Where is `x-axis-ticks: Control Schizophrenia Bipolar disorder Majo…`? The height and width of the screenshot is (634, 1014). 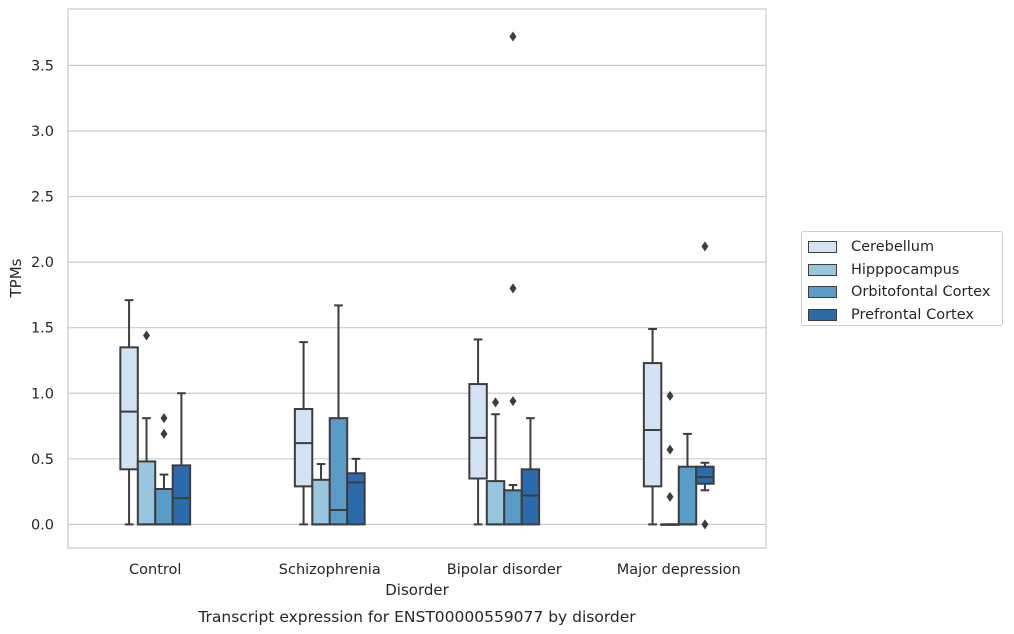 x-axis-ticks: Control Schizophrenia Bipolar disorder Majo… is located at coordinates (435, 570).